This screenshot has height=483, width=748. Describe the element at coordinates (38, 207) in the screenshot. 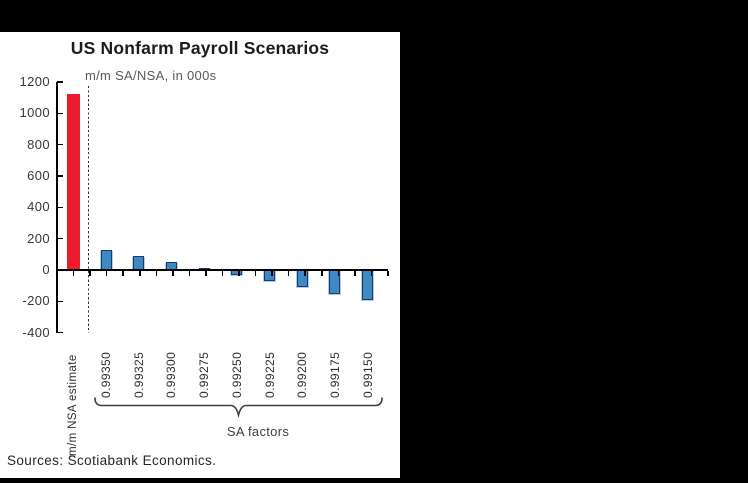

I see `y-axis-label: 400` at that location.